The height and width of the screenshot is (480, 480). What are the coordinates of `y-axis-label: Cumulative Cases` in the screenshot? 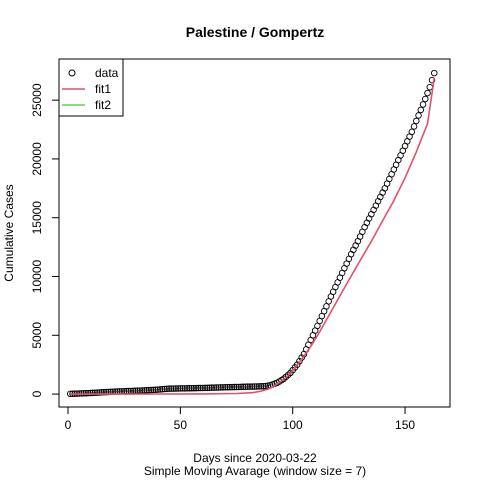 It's located at (9, 232).